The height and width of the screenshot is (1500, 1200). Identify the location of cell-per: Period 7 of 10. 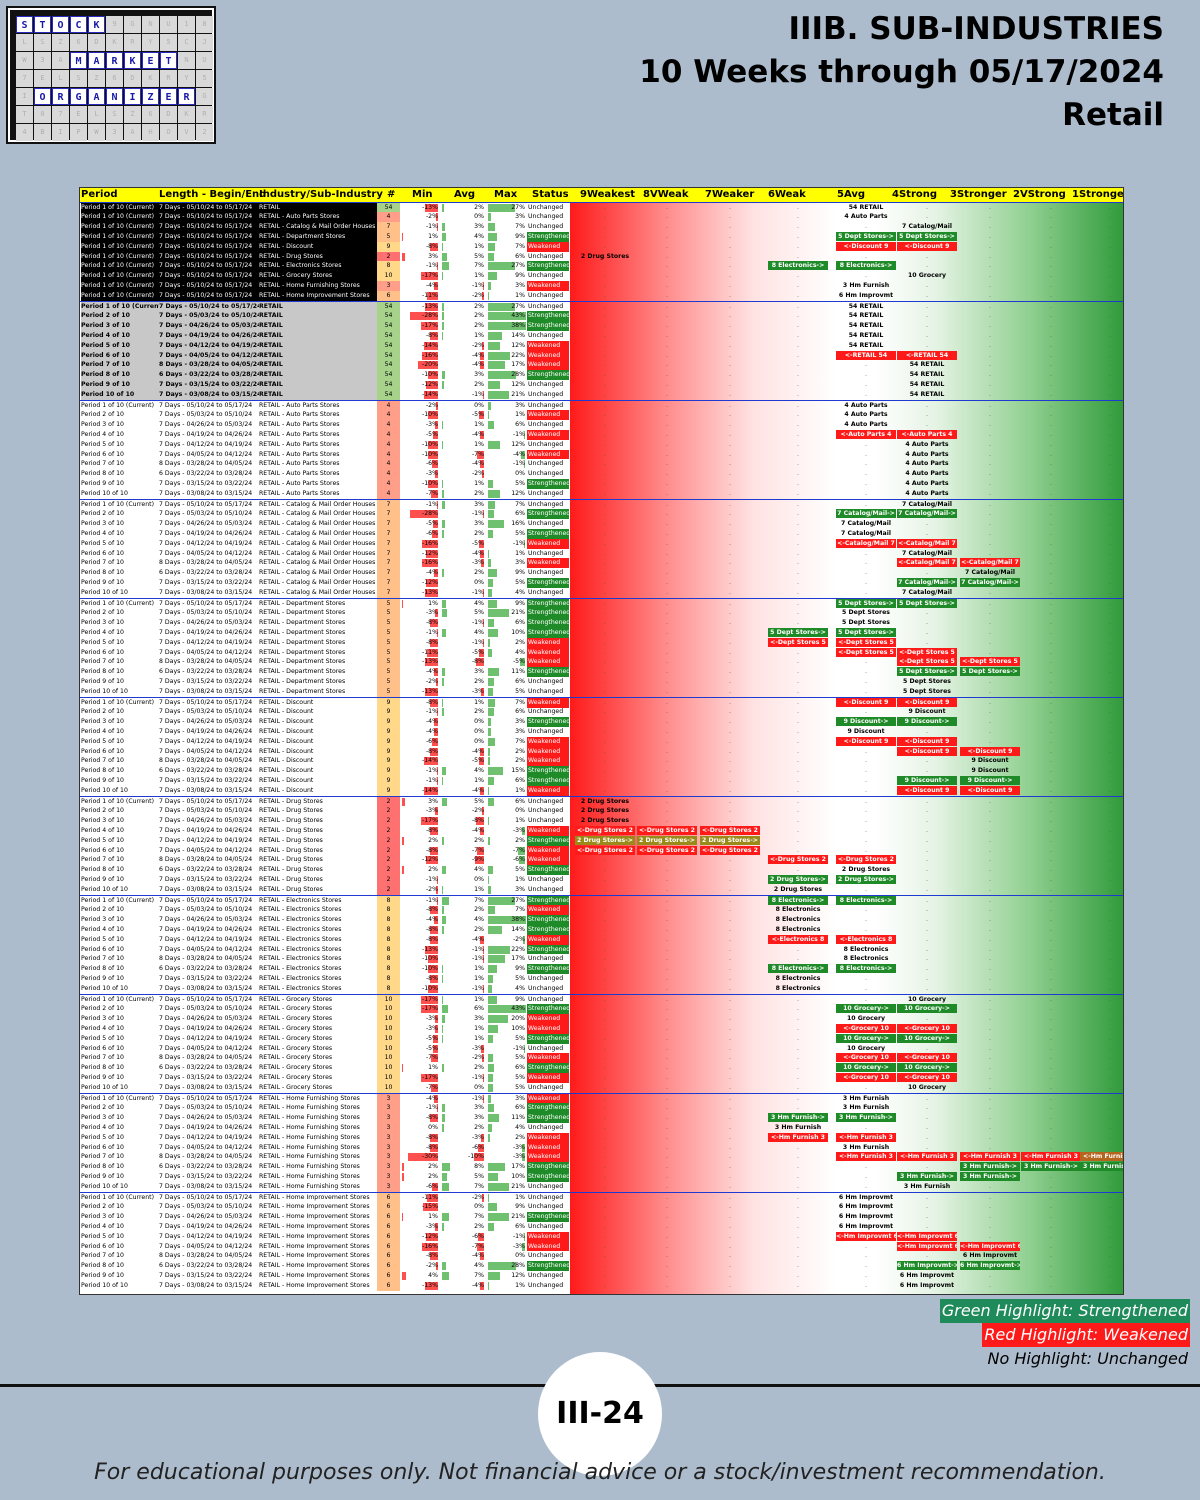
(102, 662).